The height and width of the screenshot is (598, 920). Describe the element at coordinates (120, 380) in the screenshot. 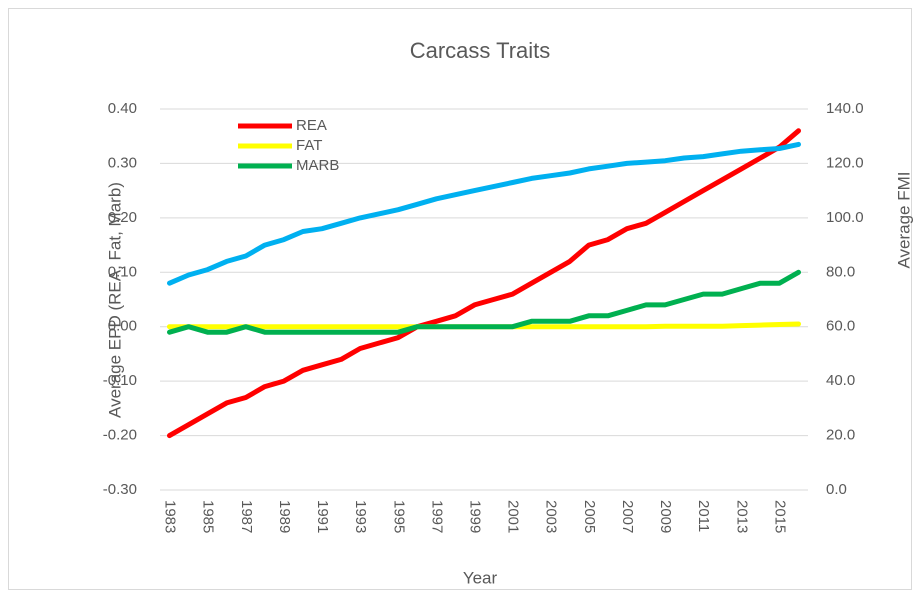

I see `y-tick-label: -0.10` at that location.